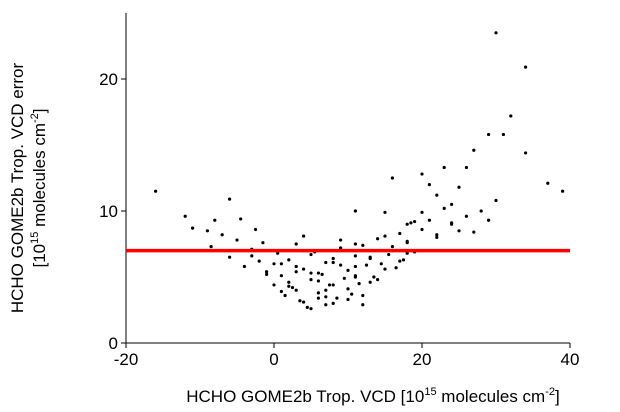 This screenshot has height=412, width=620. What do you see at coordinates (305, 396) in the screenshot?
I see `x-label-text: HCHO GOME2b Trop. VCD [10` at bounding box center [305, 396].